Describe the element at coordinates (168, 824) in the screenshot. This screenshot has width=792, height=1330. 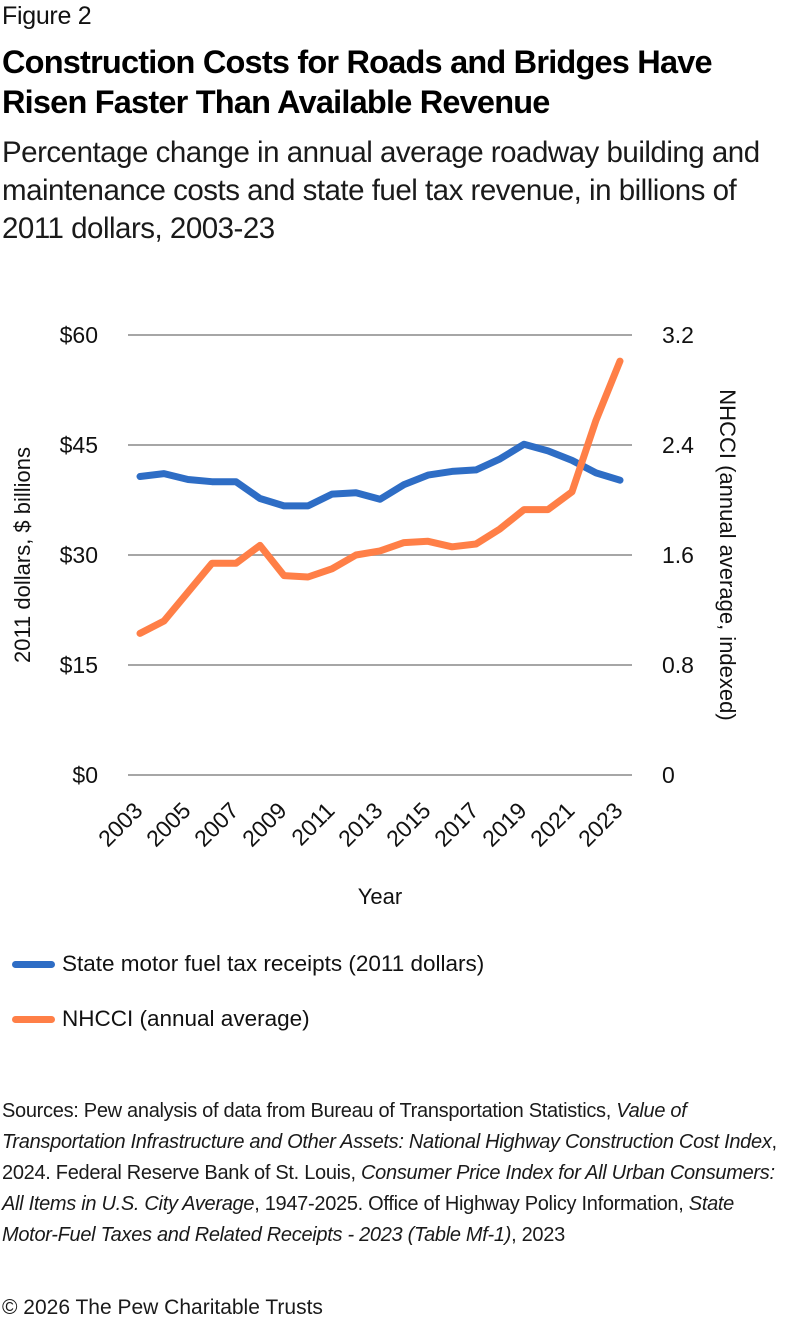
I see `x-tick-label: 2005` at that location.